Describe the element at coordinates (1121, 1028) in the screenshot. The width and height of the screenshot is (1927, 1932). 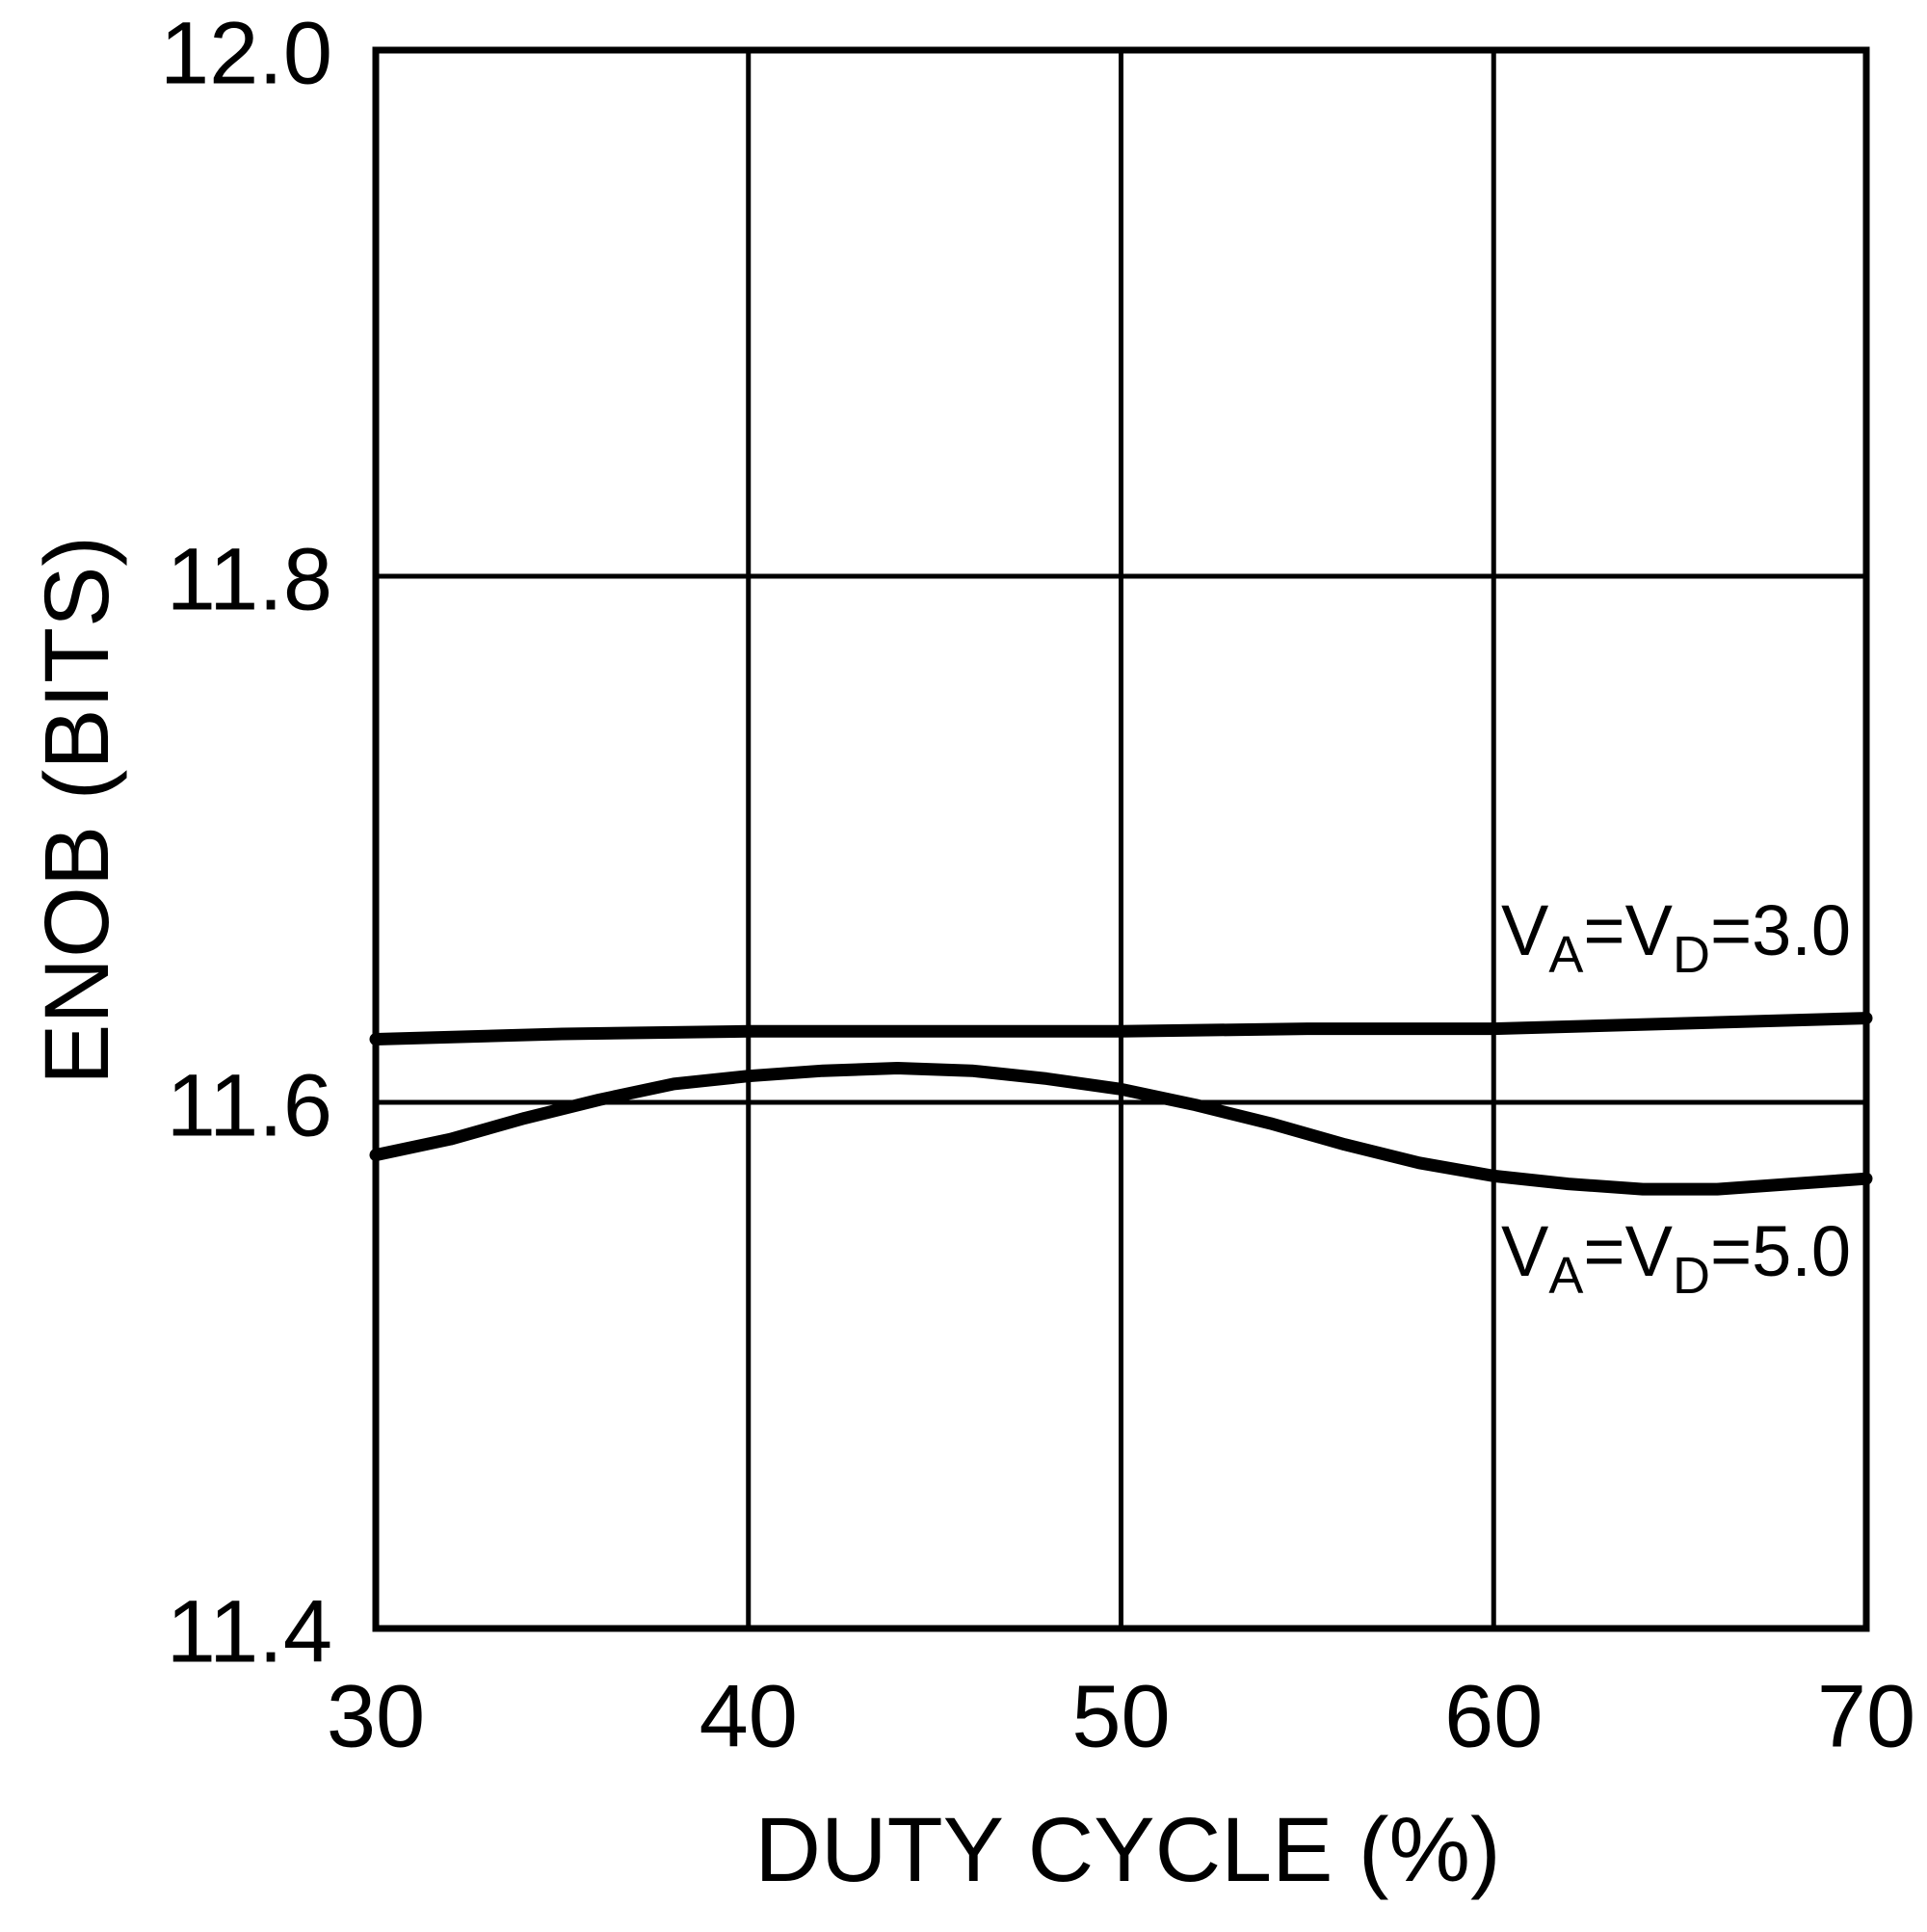
I see `curve-va-vd-3.0` at that location.